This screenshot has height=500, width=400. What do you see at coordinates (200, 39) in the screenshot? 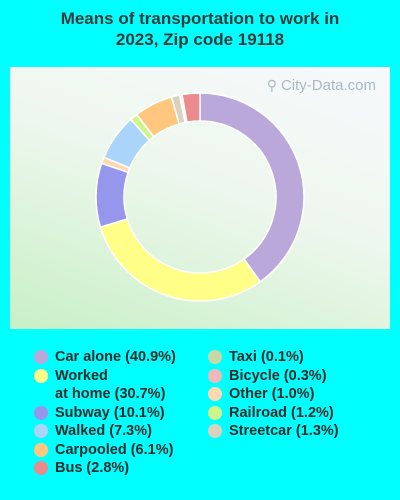
I see `chart-title-line-2: 2023, Zip code 19118` at bounding box center [200, 39].